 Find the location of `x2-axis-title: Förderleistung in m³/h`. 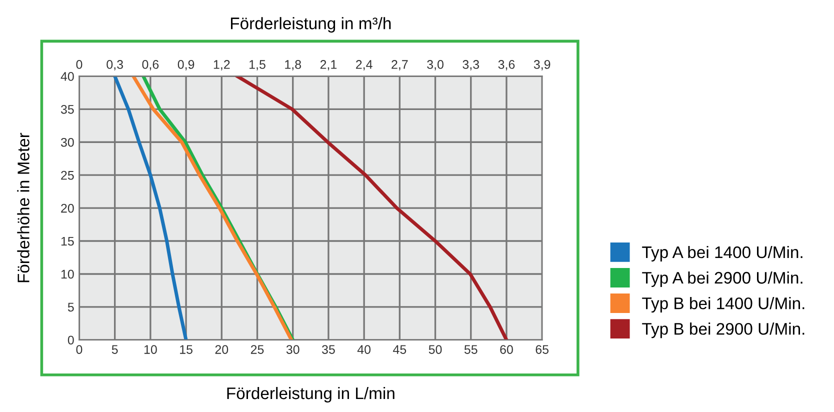

x2-axis-title: Förderleistung in m³/h is located at coordinates (310, 25).